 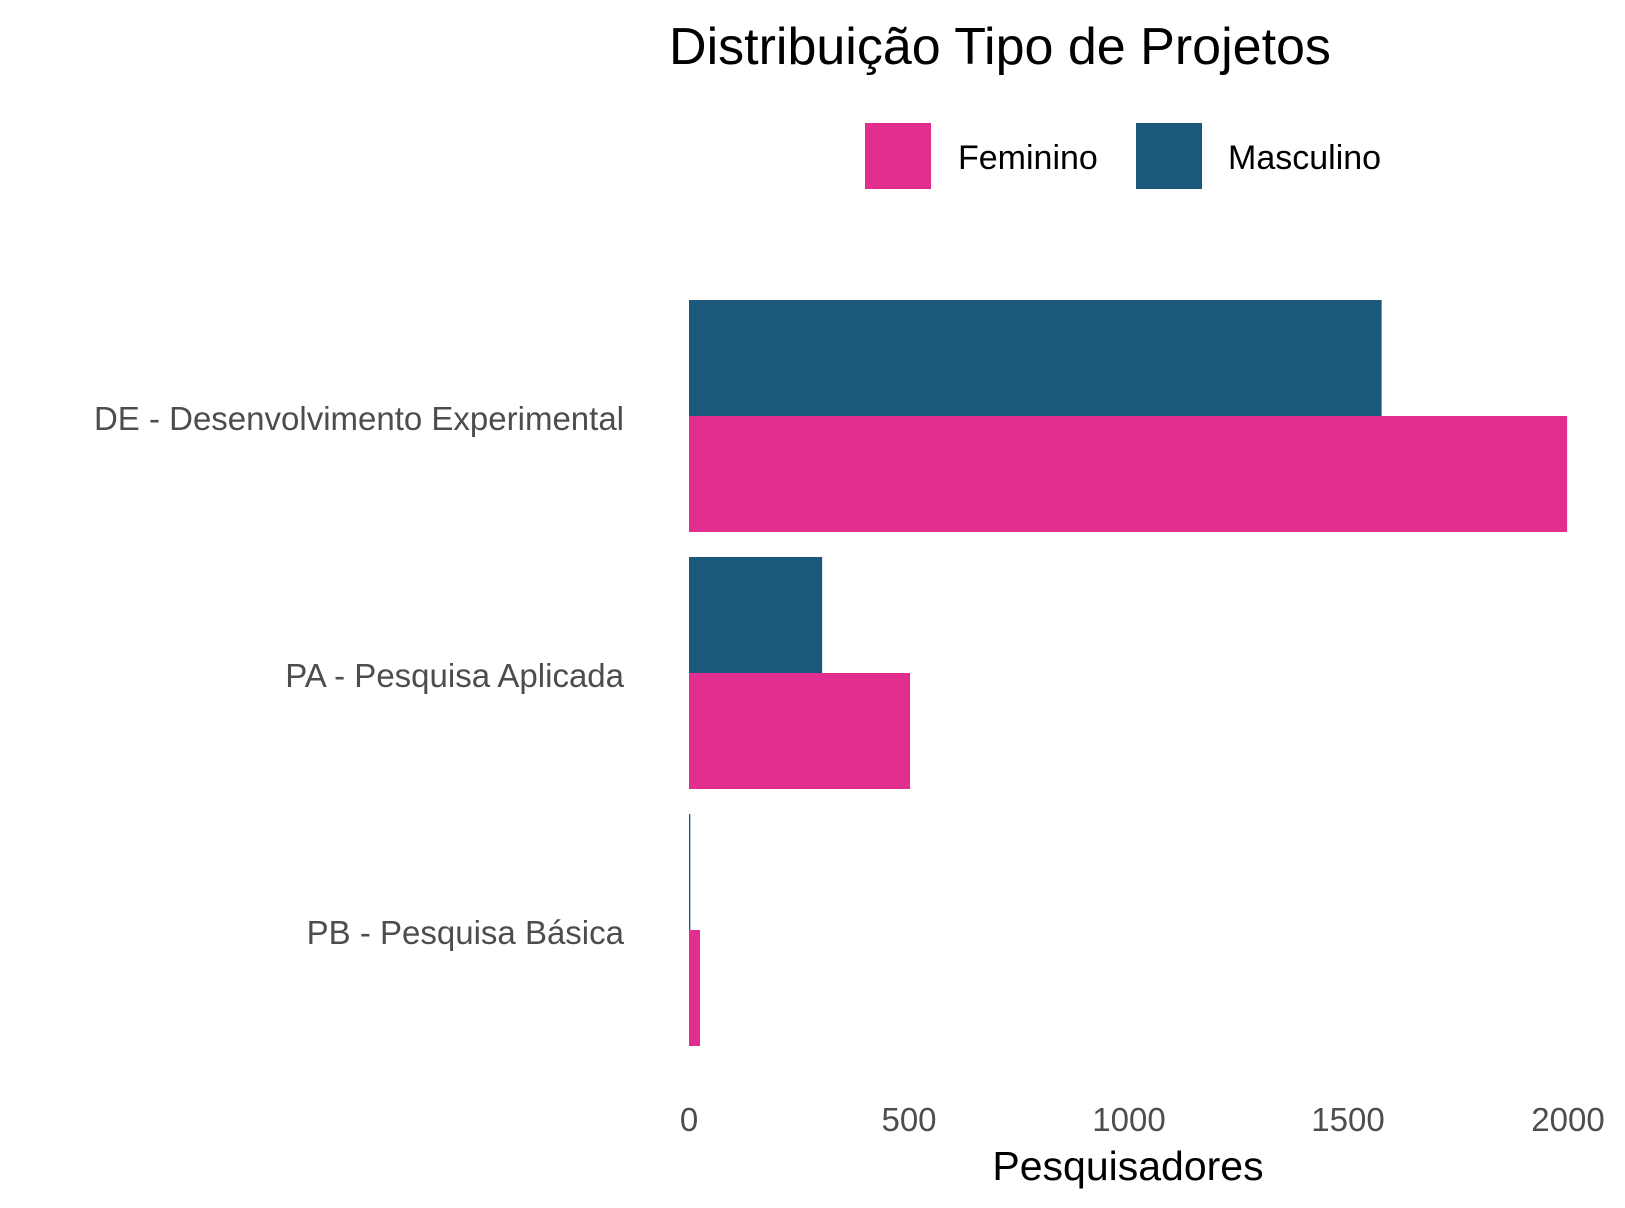 I want to click on x-tick-label-500: 500, so click(x=908, y=1119).